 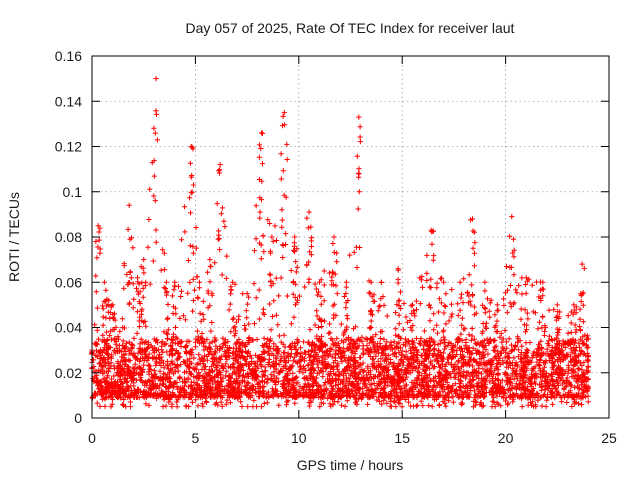 What do you see at coordinates (506, 438) in the screenshot?
I see `x-tick-label: 20` at bounding box center [506, 438].